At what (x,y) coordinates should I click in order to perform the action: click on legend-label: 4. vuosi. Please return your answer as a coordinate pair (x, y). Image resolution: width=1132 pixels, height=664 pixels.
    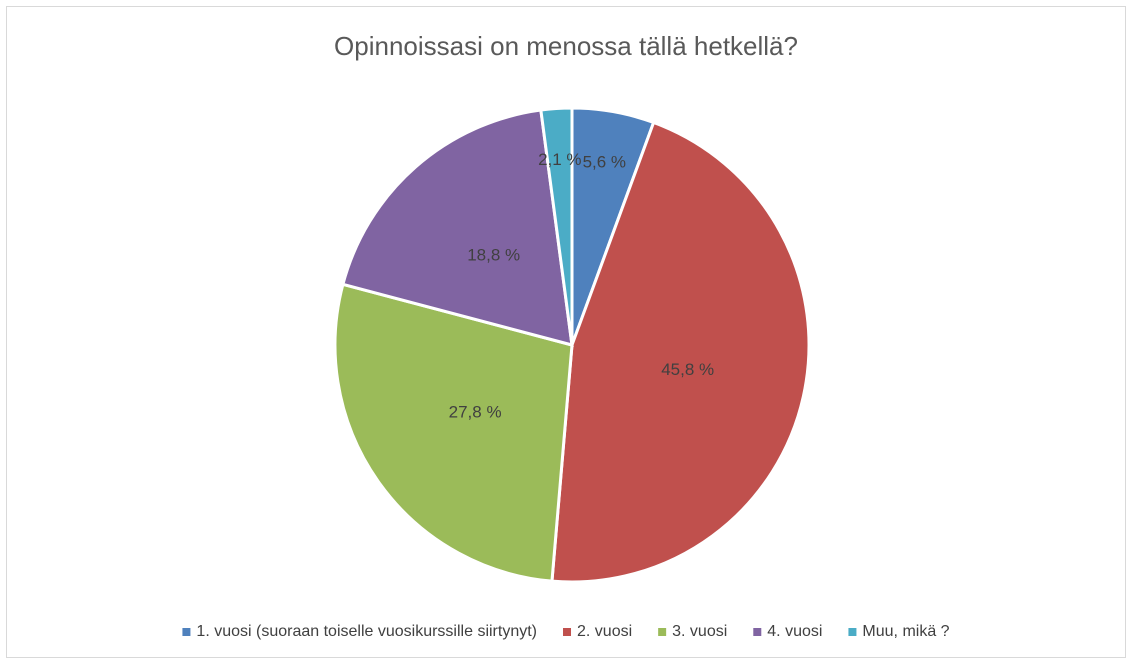
    Looking at the image, I should click on (794, 631).